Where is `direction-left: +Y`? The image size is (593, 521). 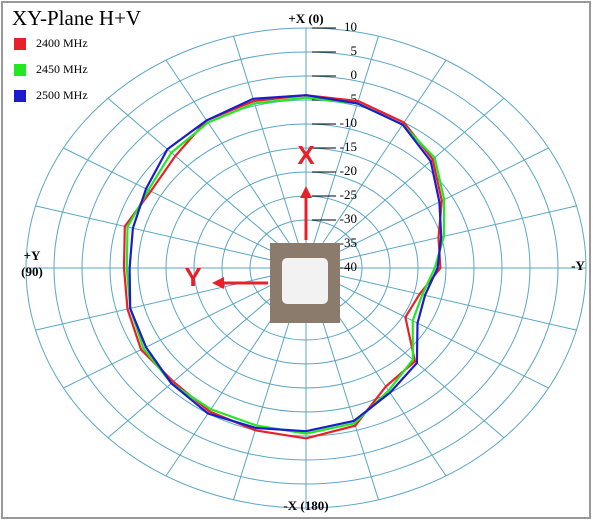
direction-left: +Y is located at coordinates (32, 255).